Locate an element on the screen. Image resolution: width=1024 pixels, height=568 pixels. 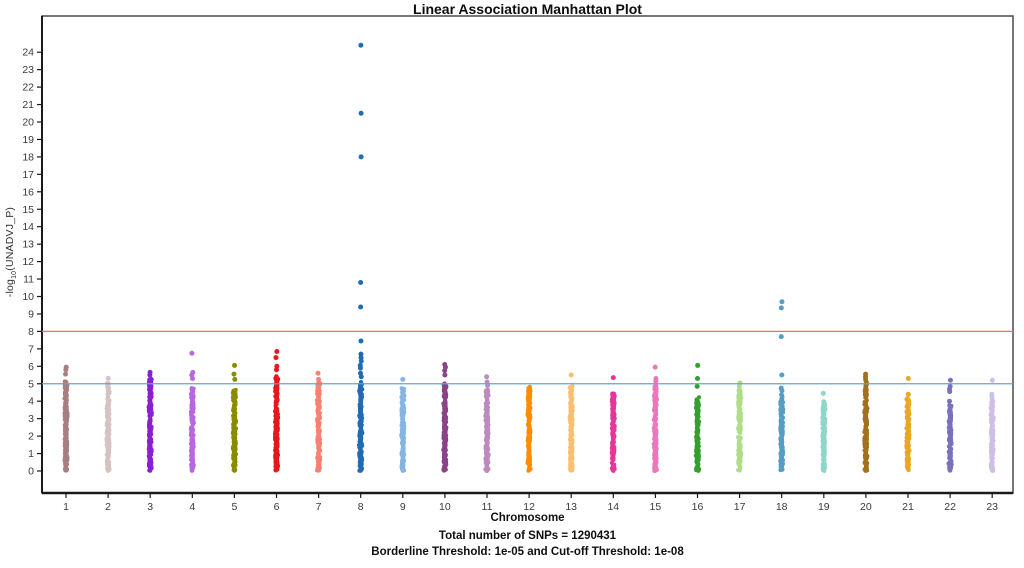
x-tick-label: 22 is located at coordinates (950, 507).